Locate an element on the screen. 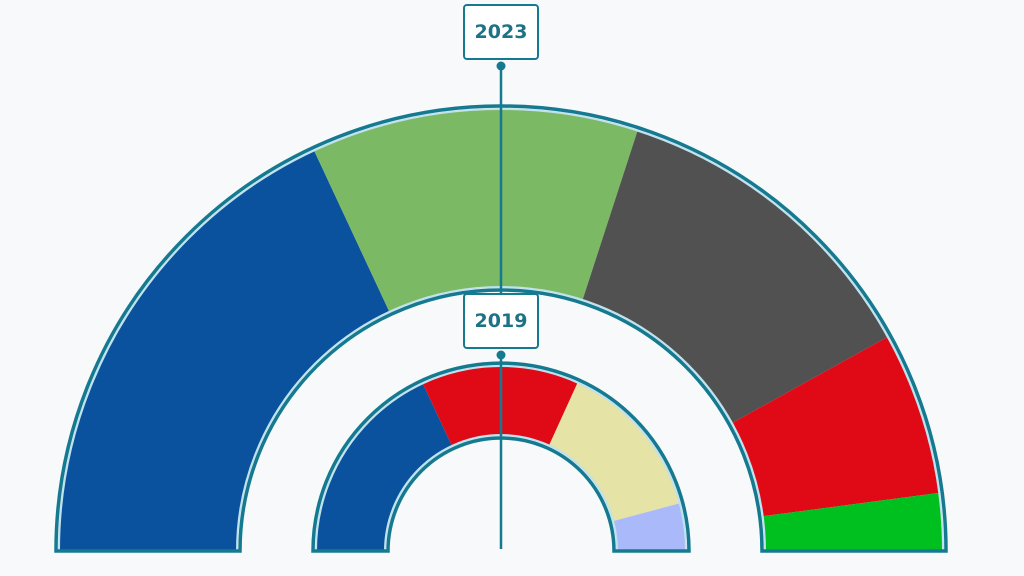 This screenshot has height=576, width=1024. ring-border is located at coordinates (501, 457).